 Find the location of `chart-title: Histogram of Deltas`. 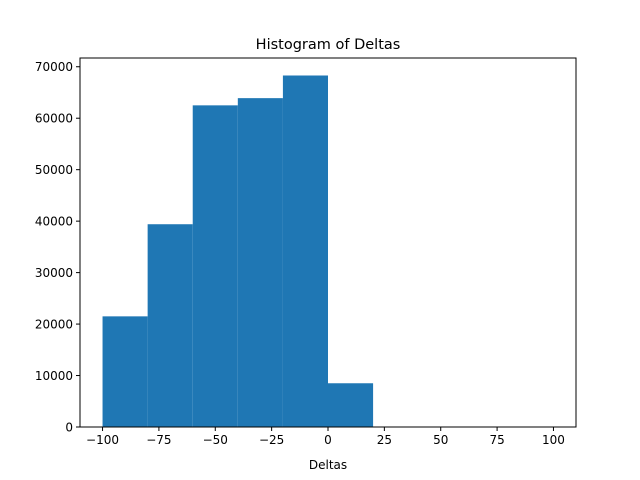

chart-title: Histogram of Deltas is located at coordinates (328, 45).